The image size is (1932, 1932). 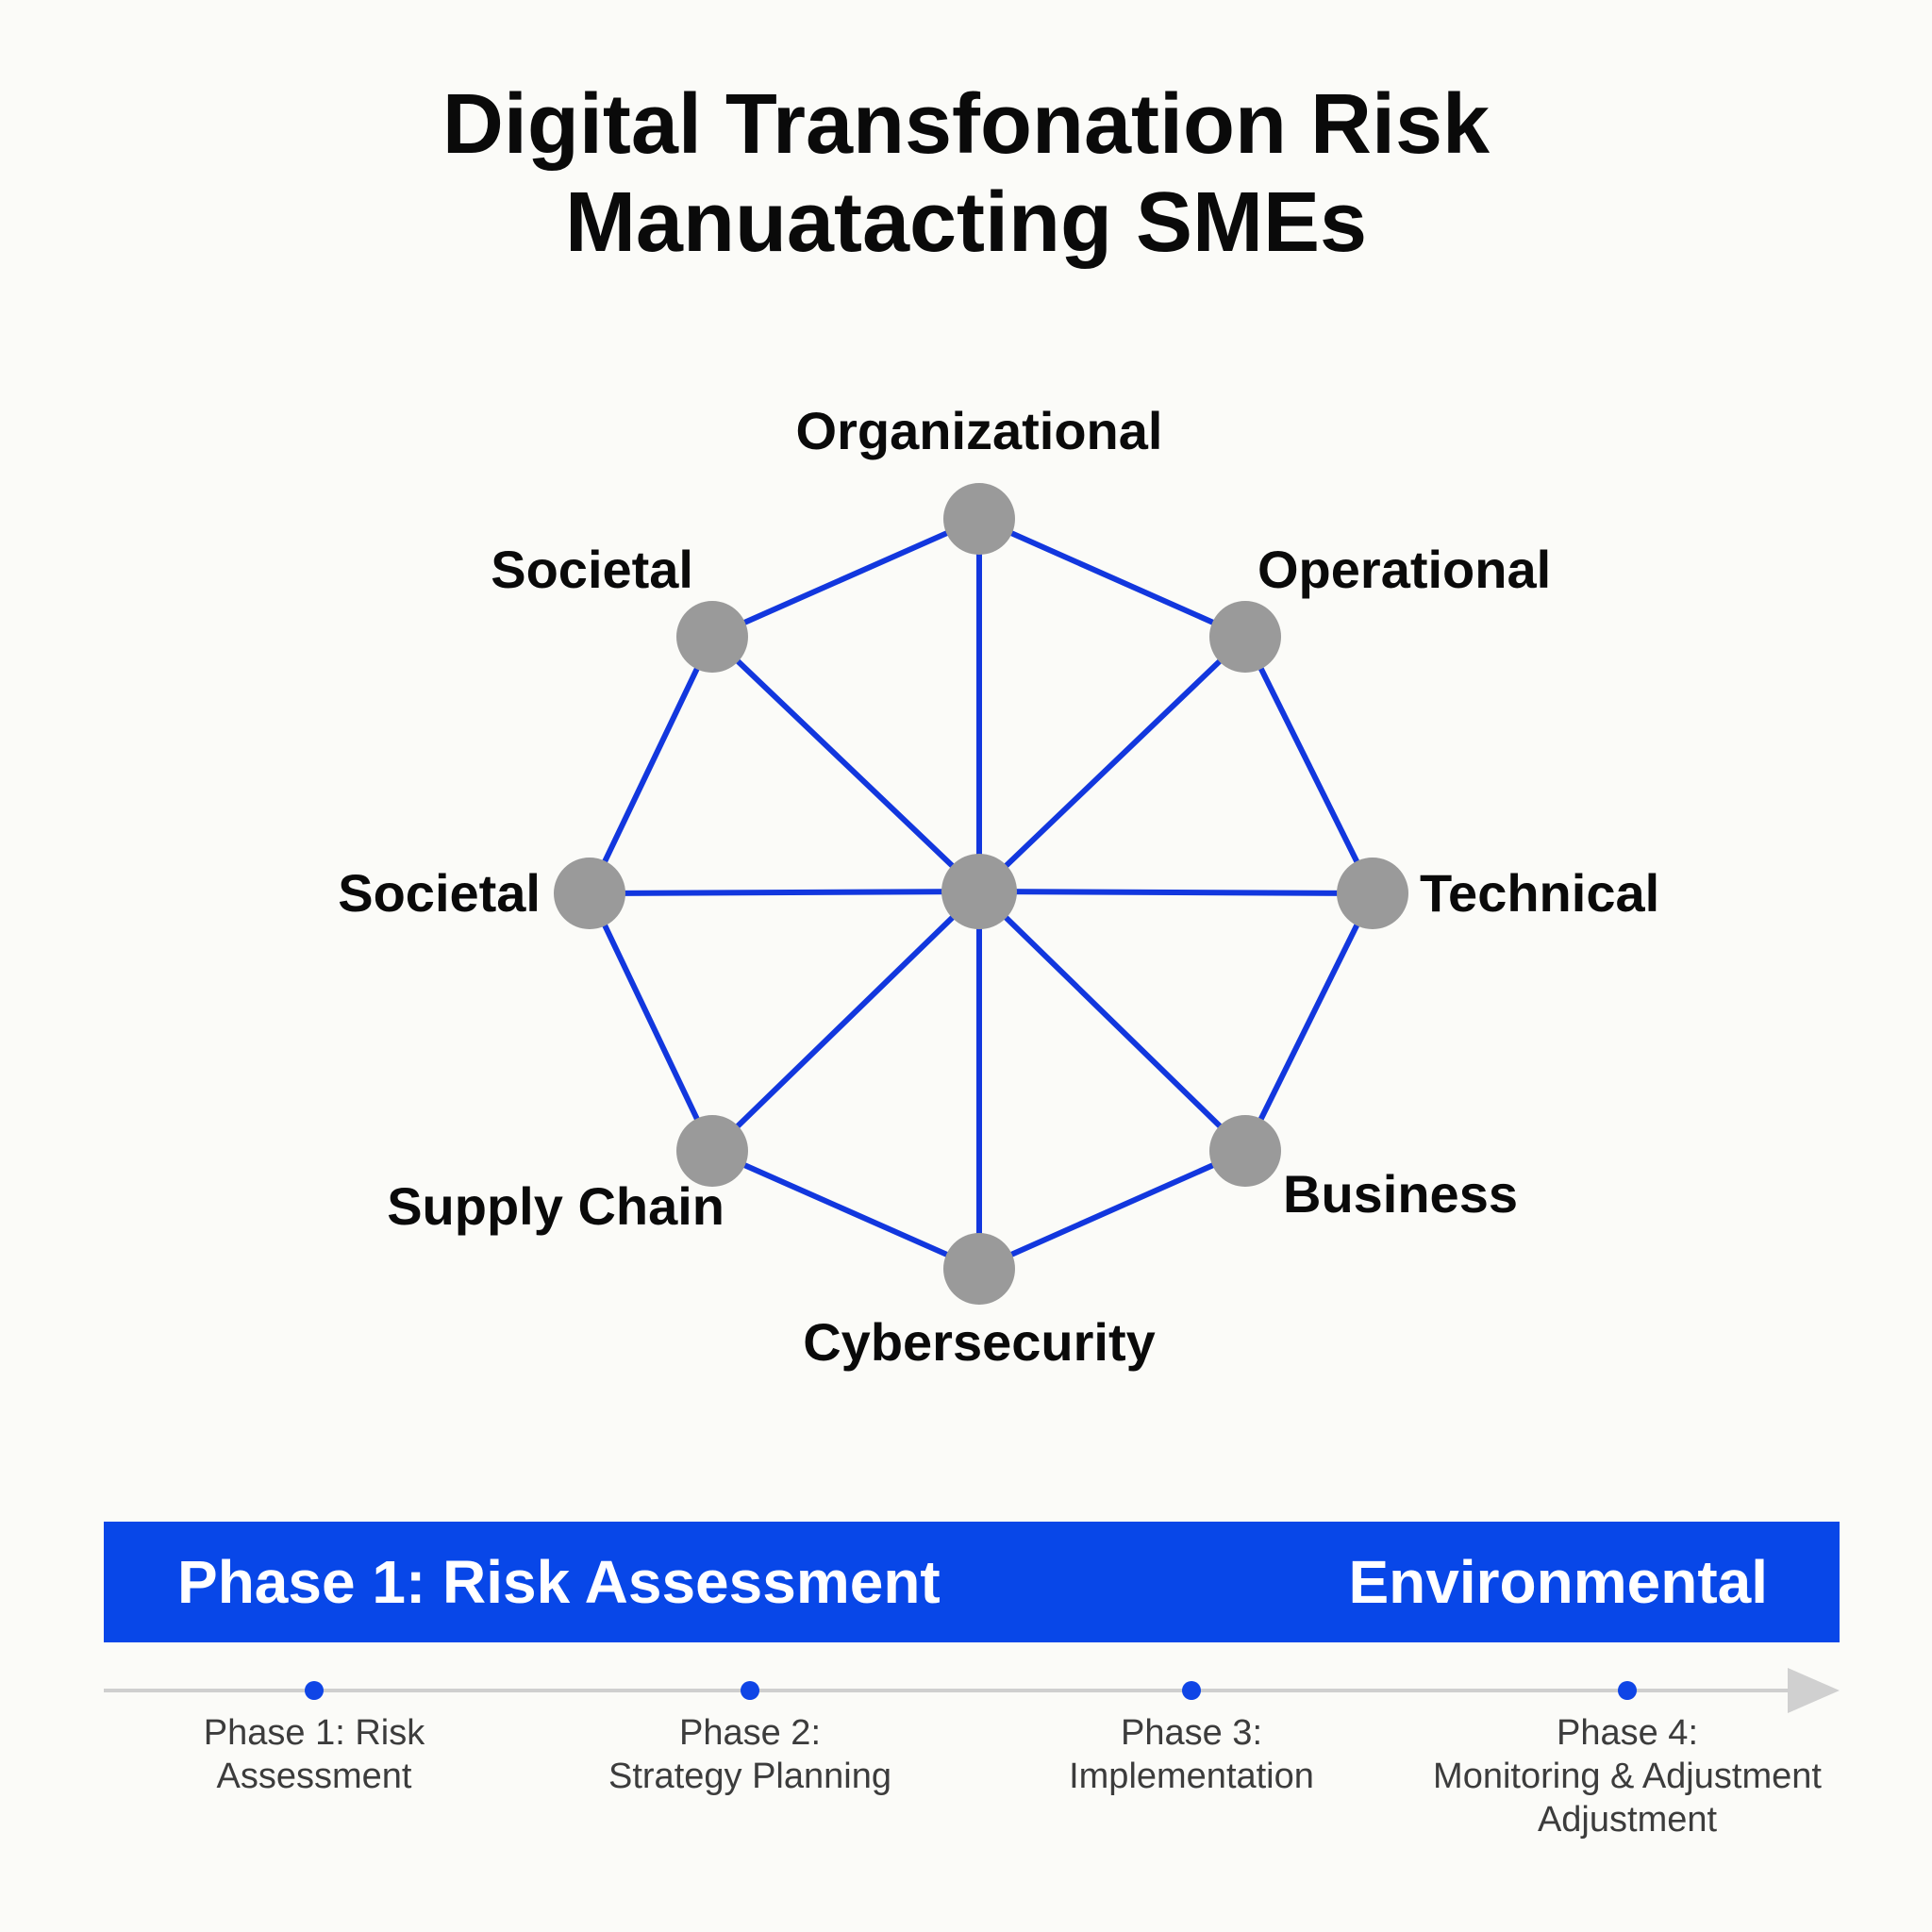 I want to click on banner-environmental-label: Environmental, so click(x=1558, y=1582).